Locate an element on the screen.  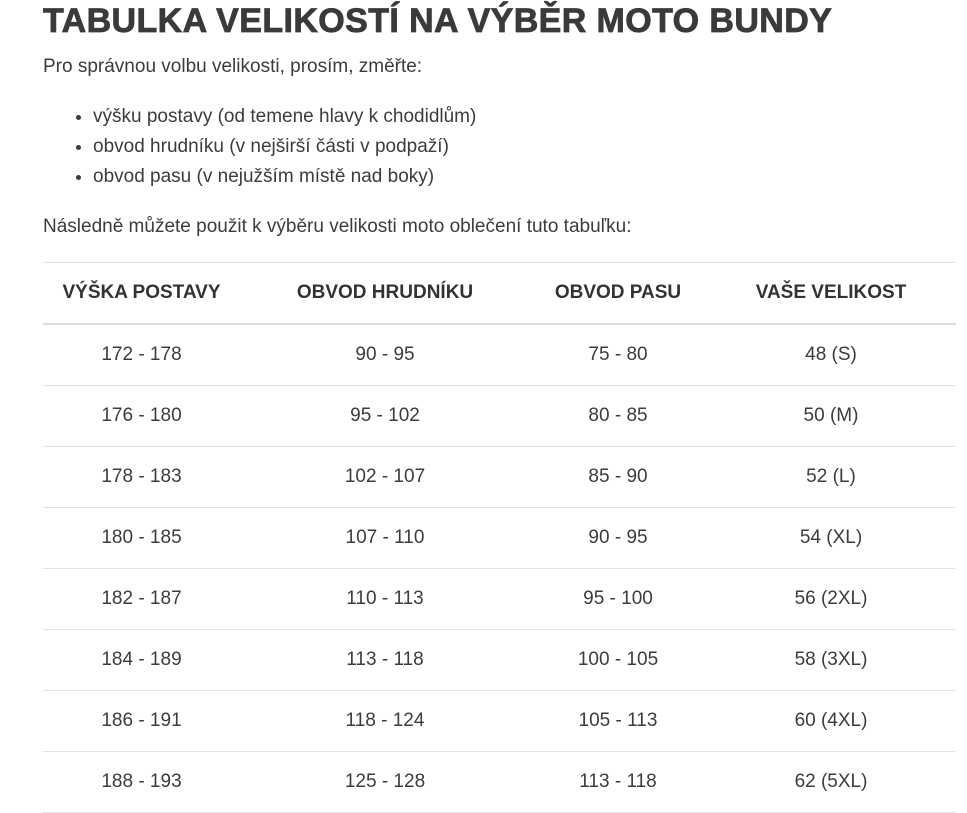
cell-waist: 105 - 113 is located at coordinates (618, 720).